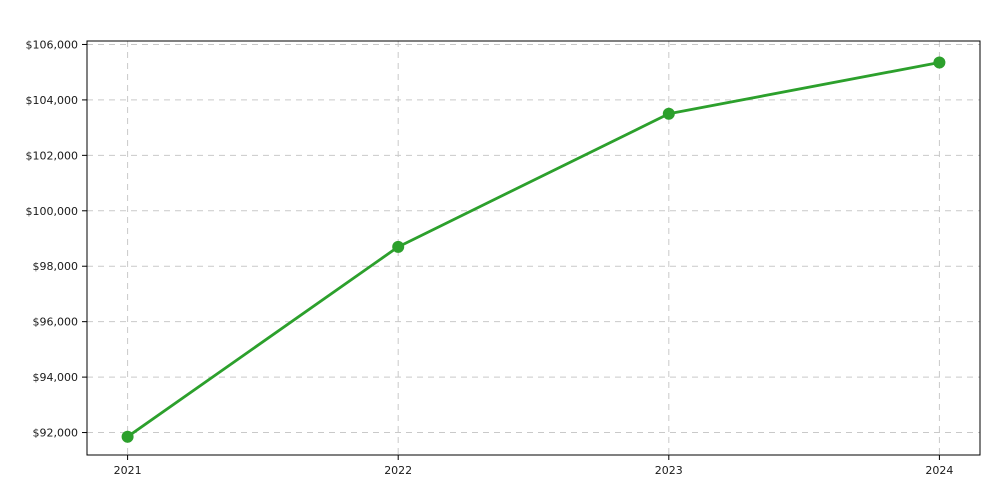  I want to click on data-point-2024, so click(939, 62).